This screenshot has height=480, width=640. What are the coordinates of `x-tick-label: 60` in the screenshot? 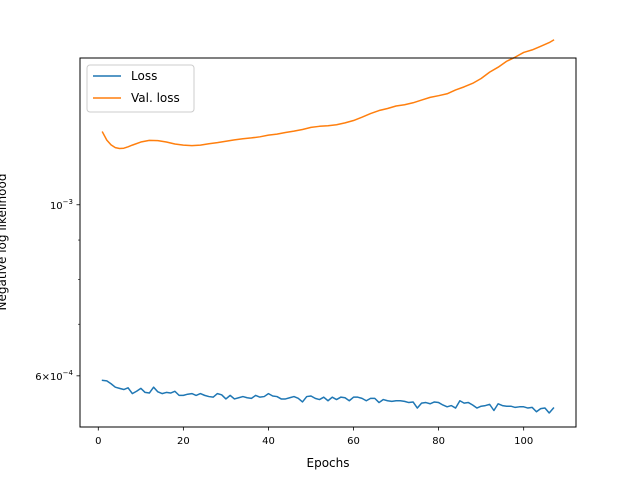 It's located at (353, 441).